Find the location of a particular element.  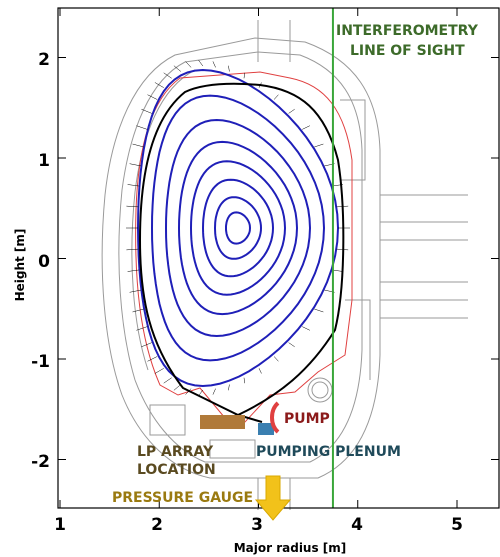

x-tick-label: 3 is located at coordinates (257, 525).